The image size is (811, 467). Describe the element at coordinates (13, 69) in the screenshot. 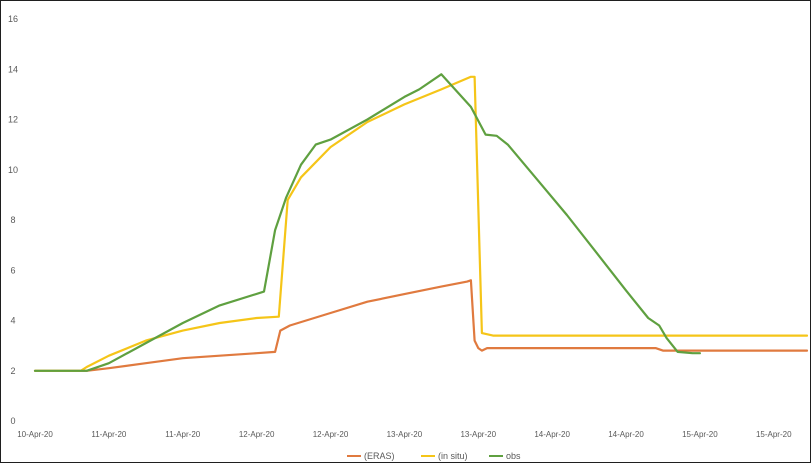

I see `y-tick-label: 14` at that location.